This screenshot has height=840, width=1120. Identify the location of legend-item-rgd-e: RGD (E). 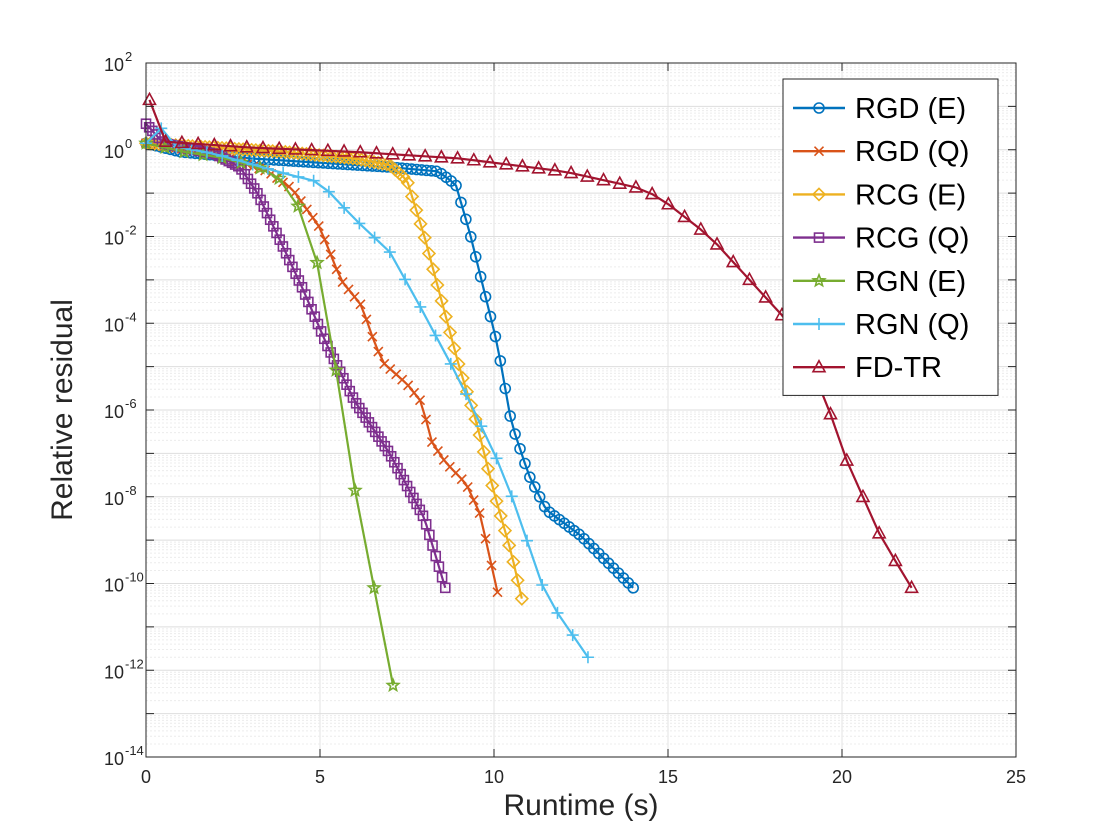
(879, 109).